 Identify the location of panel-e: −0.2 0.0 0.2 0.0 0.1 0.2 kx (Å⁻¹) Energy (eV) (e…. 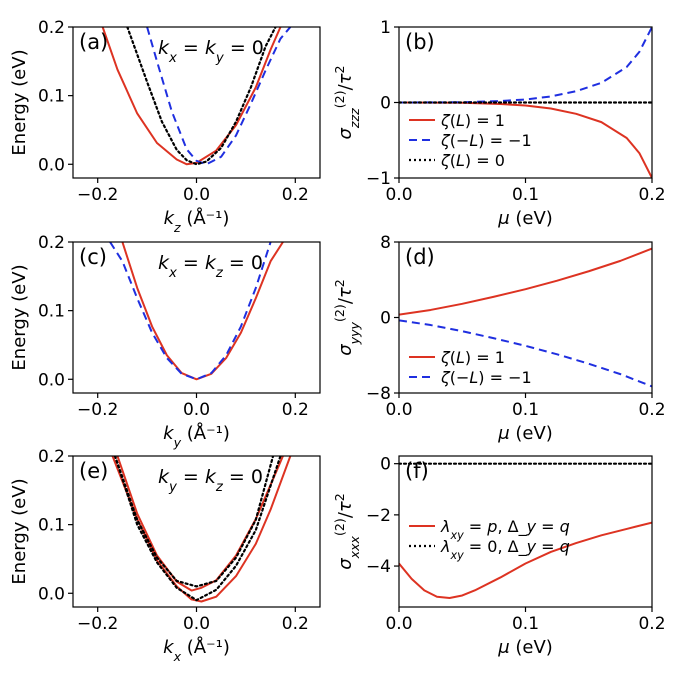
(165, 555).